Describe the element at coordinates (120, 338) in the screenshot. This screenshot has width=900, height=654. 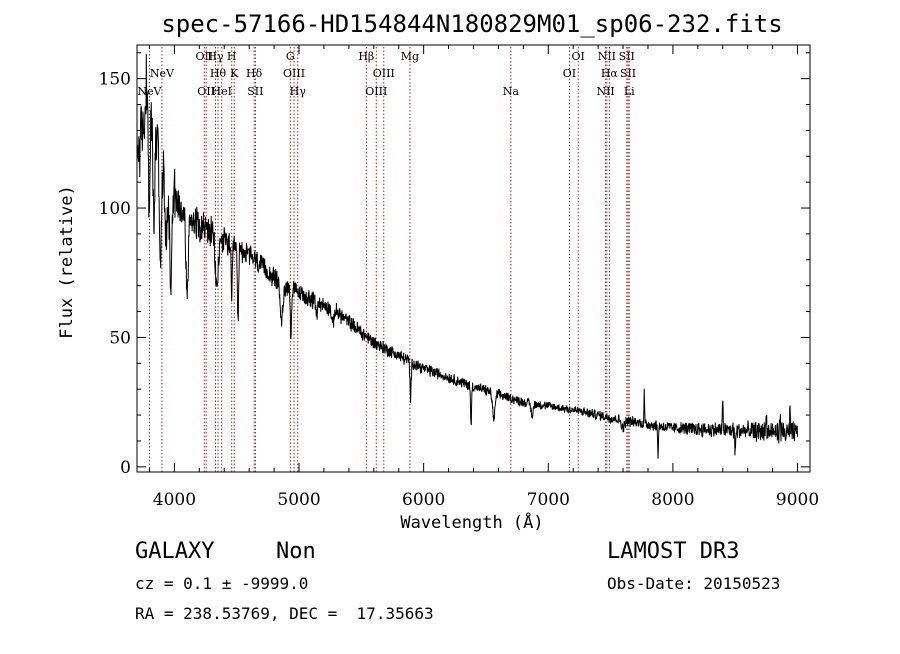
I see `y-tick-label: 50` at that location.